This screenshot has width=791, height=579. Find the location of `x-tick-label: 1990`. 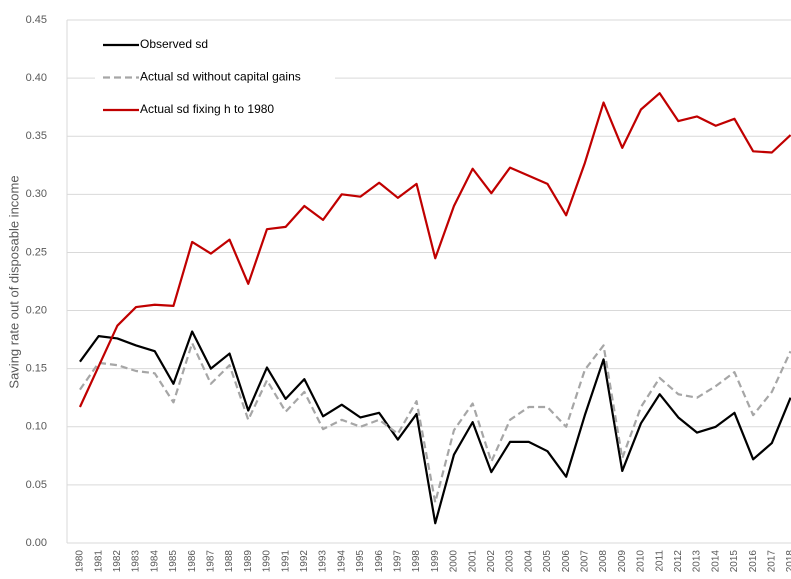

x-tick-label: 1990 is located at coordinates (267, 561).